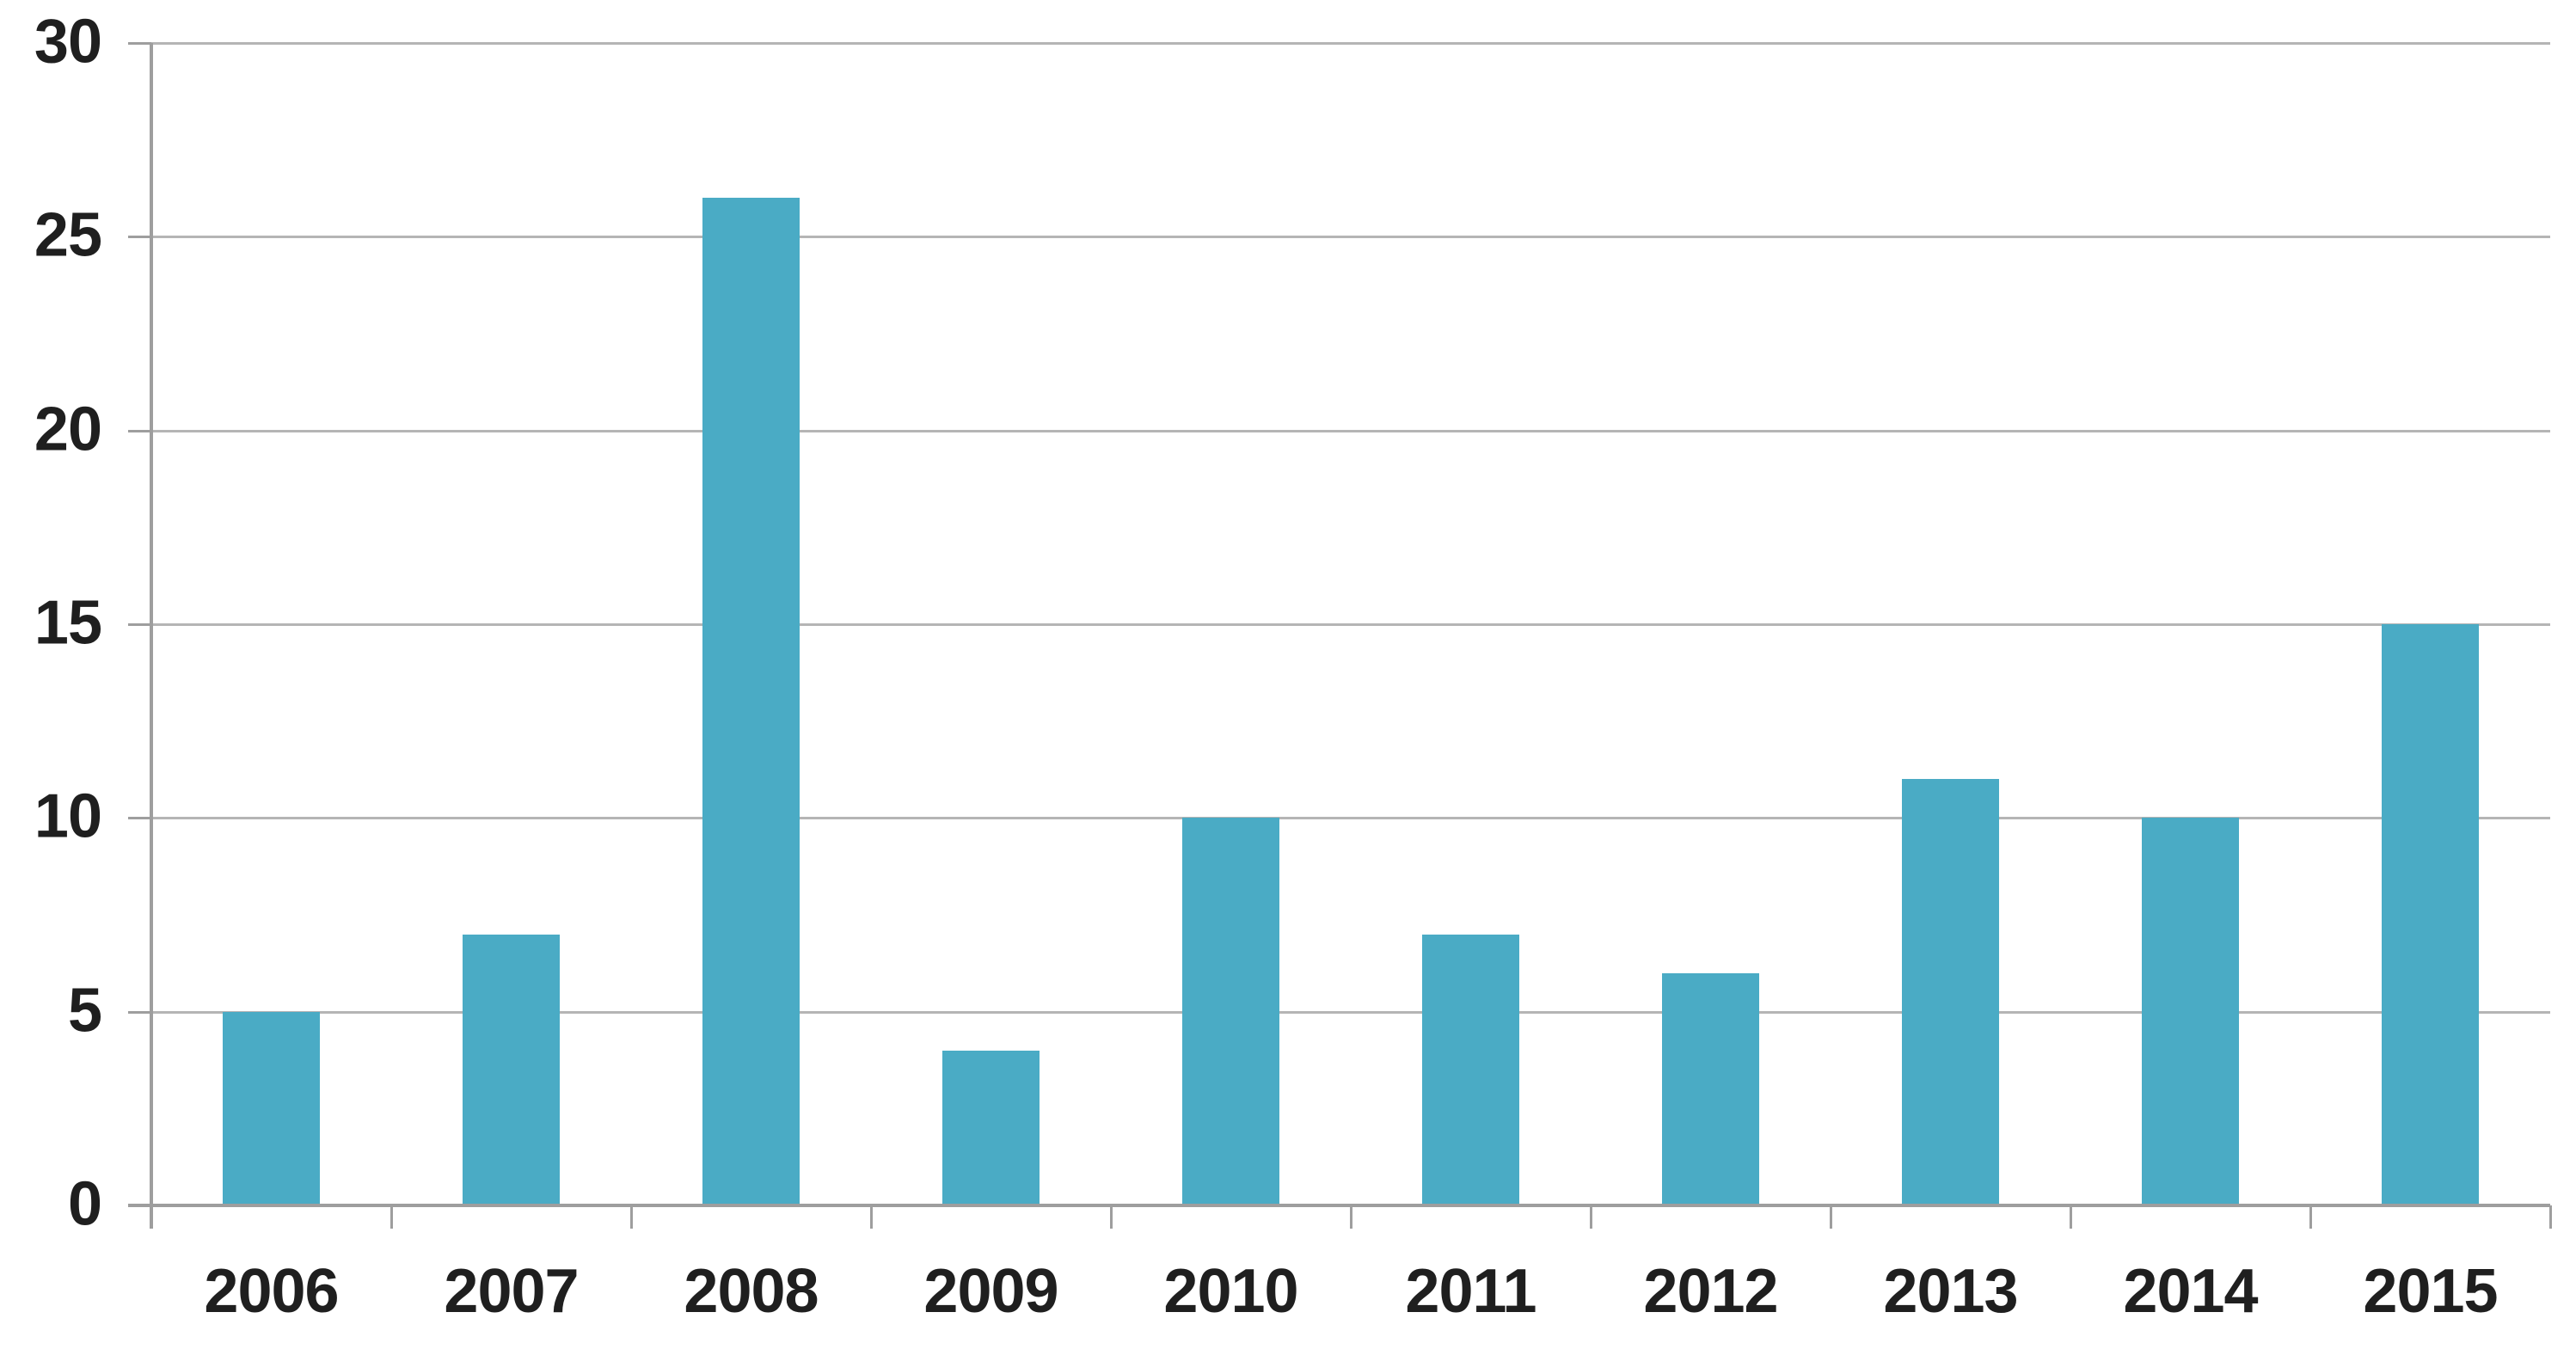  I want to click on x-axis-label-2008: 2008, so click(751, 1291).